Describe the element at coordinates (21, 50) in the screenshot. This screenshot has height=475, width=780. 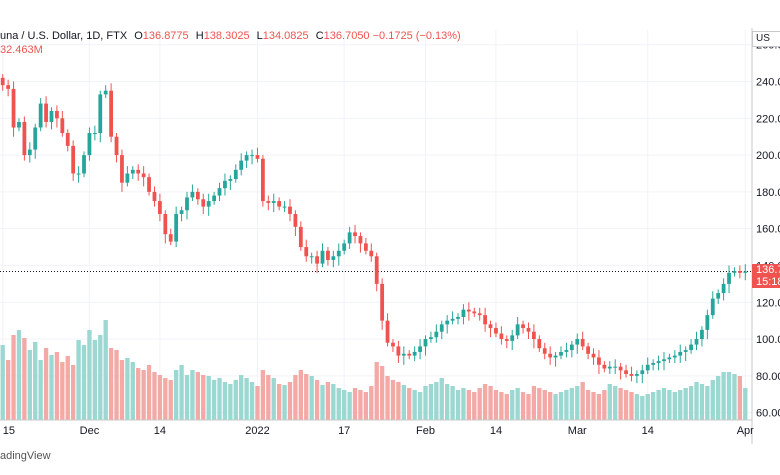
I see `volume-legend: 32.463M` at that location.